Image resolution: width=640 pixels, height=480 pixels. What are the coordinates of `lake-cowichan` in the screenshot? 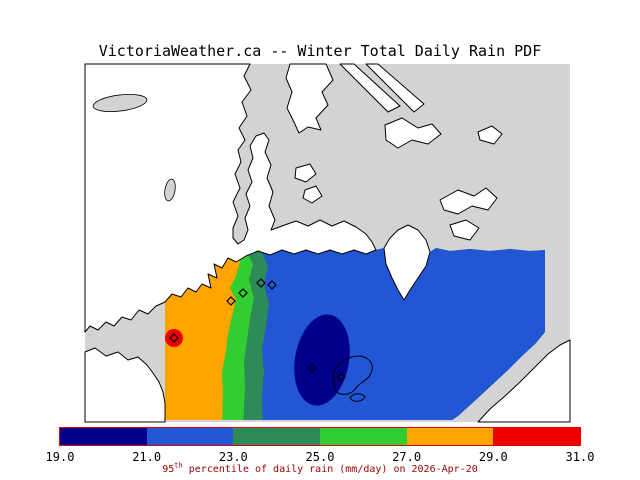 It's located at (120, 103).